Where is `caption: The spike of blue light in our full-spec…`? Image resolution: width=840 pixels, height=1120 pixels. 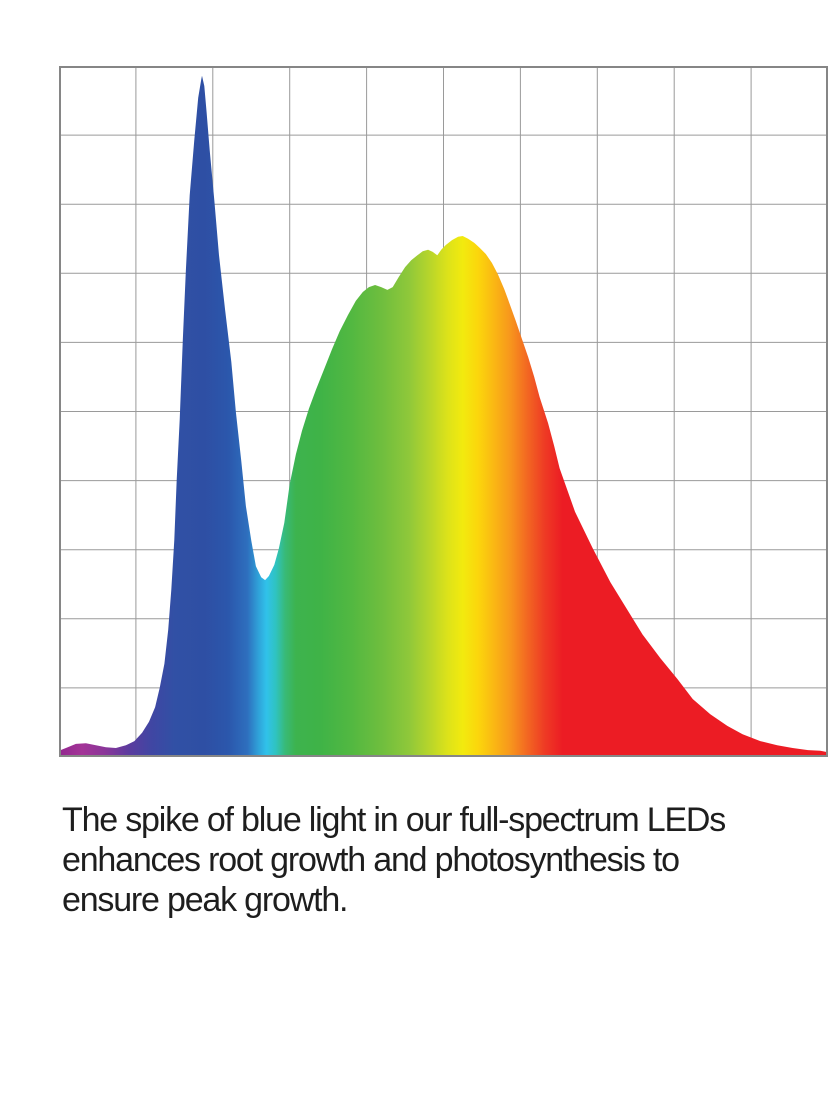
caption: The spike of blue light in our full-spec… is located at coordinates (432, 860).